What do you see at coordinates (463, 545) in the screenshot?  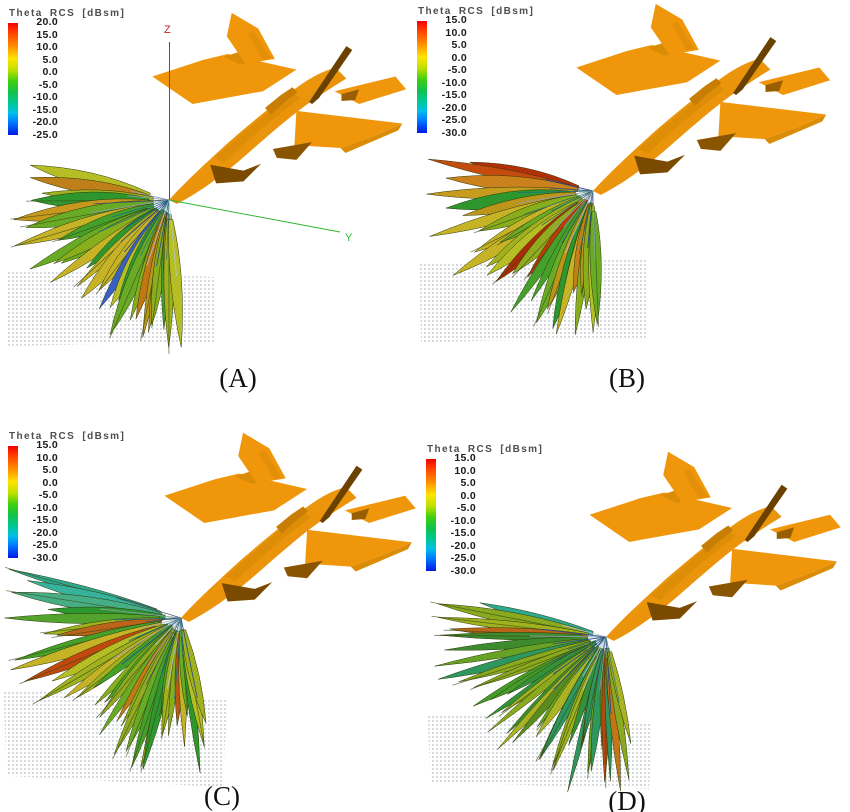 I see `colorbar-tick: -20.0` at bounding box center [463, 545].